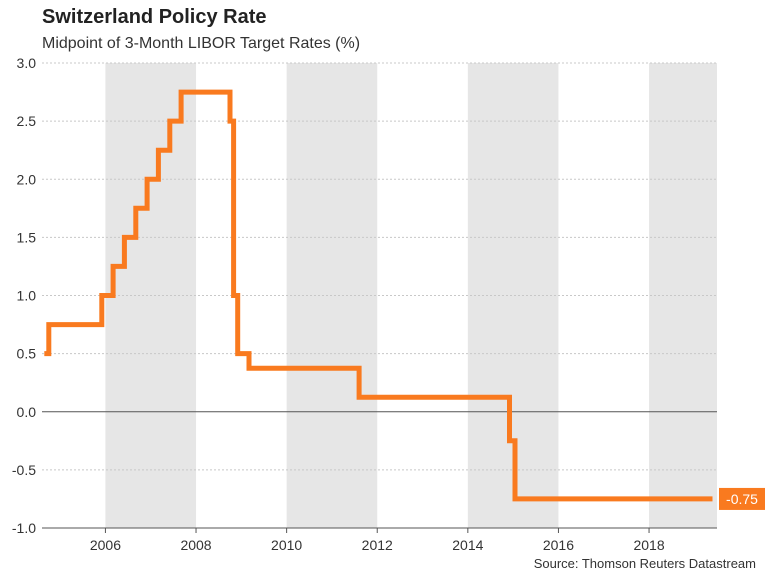 This screenshot has height=576, width=768. Describe the element at coordinates (27, 237) in the screenshot. I see `y-tick-label: 1.5` at that location.